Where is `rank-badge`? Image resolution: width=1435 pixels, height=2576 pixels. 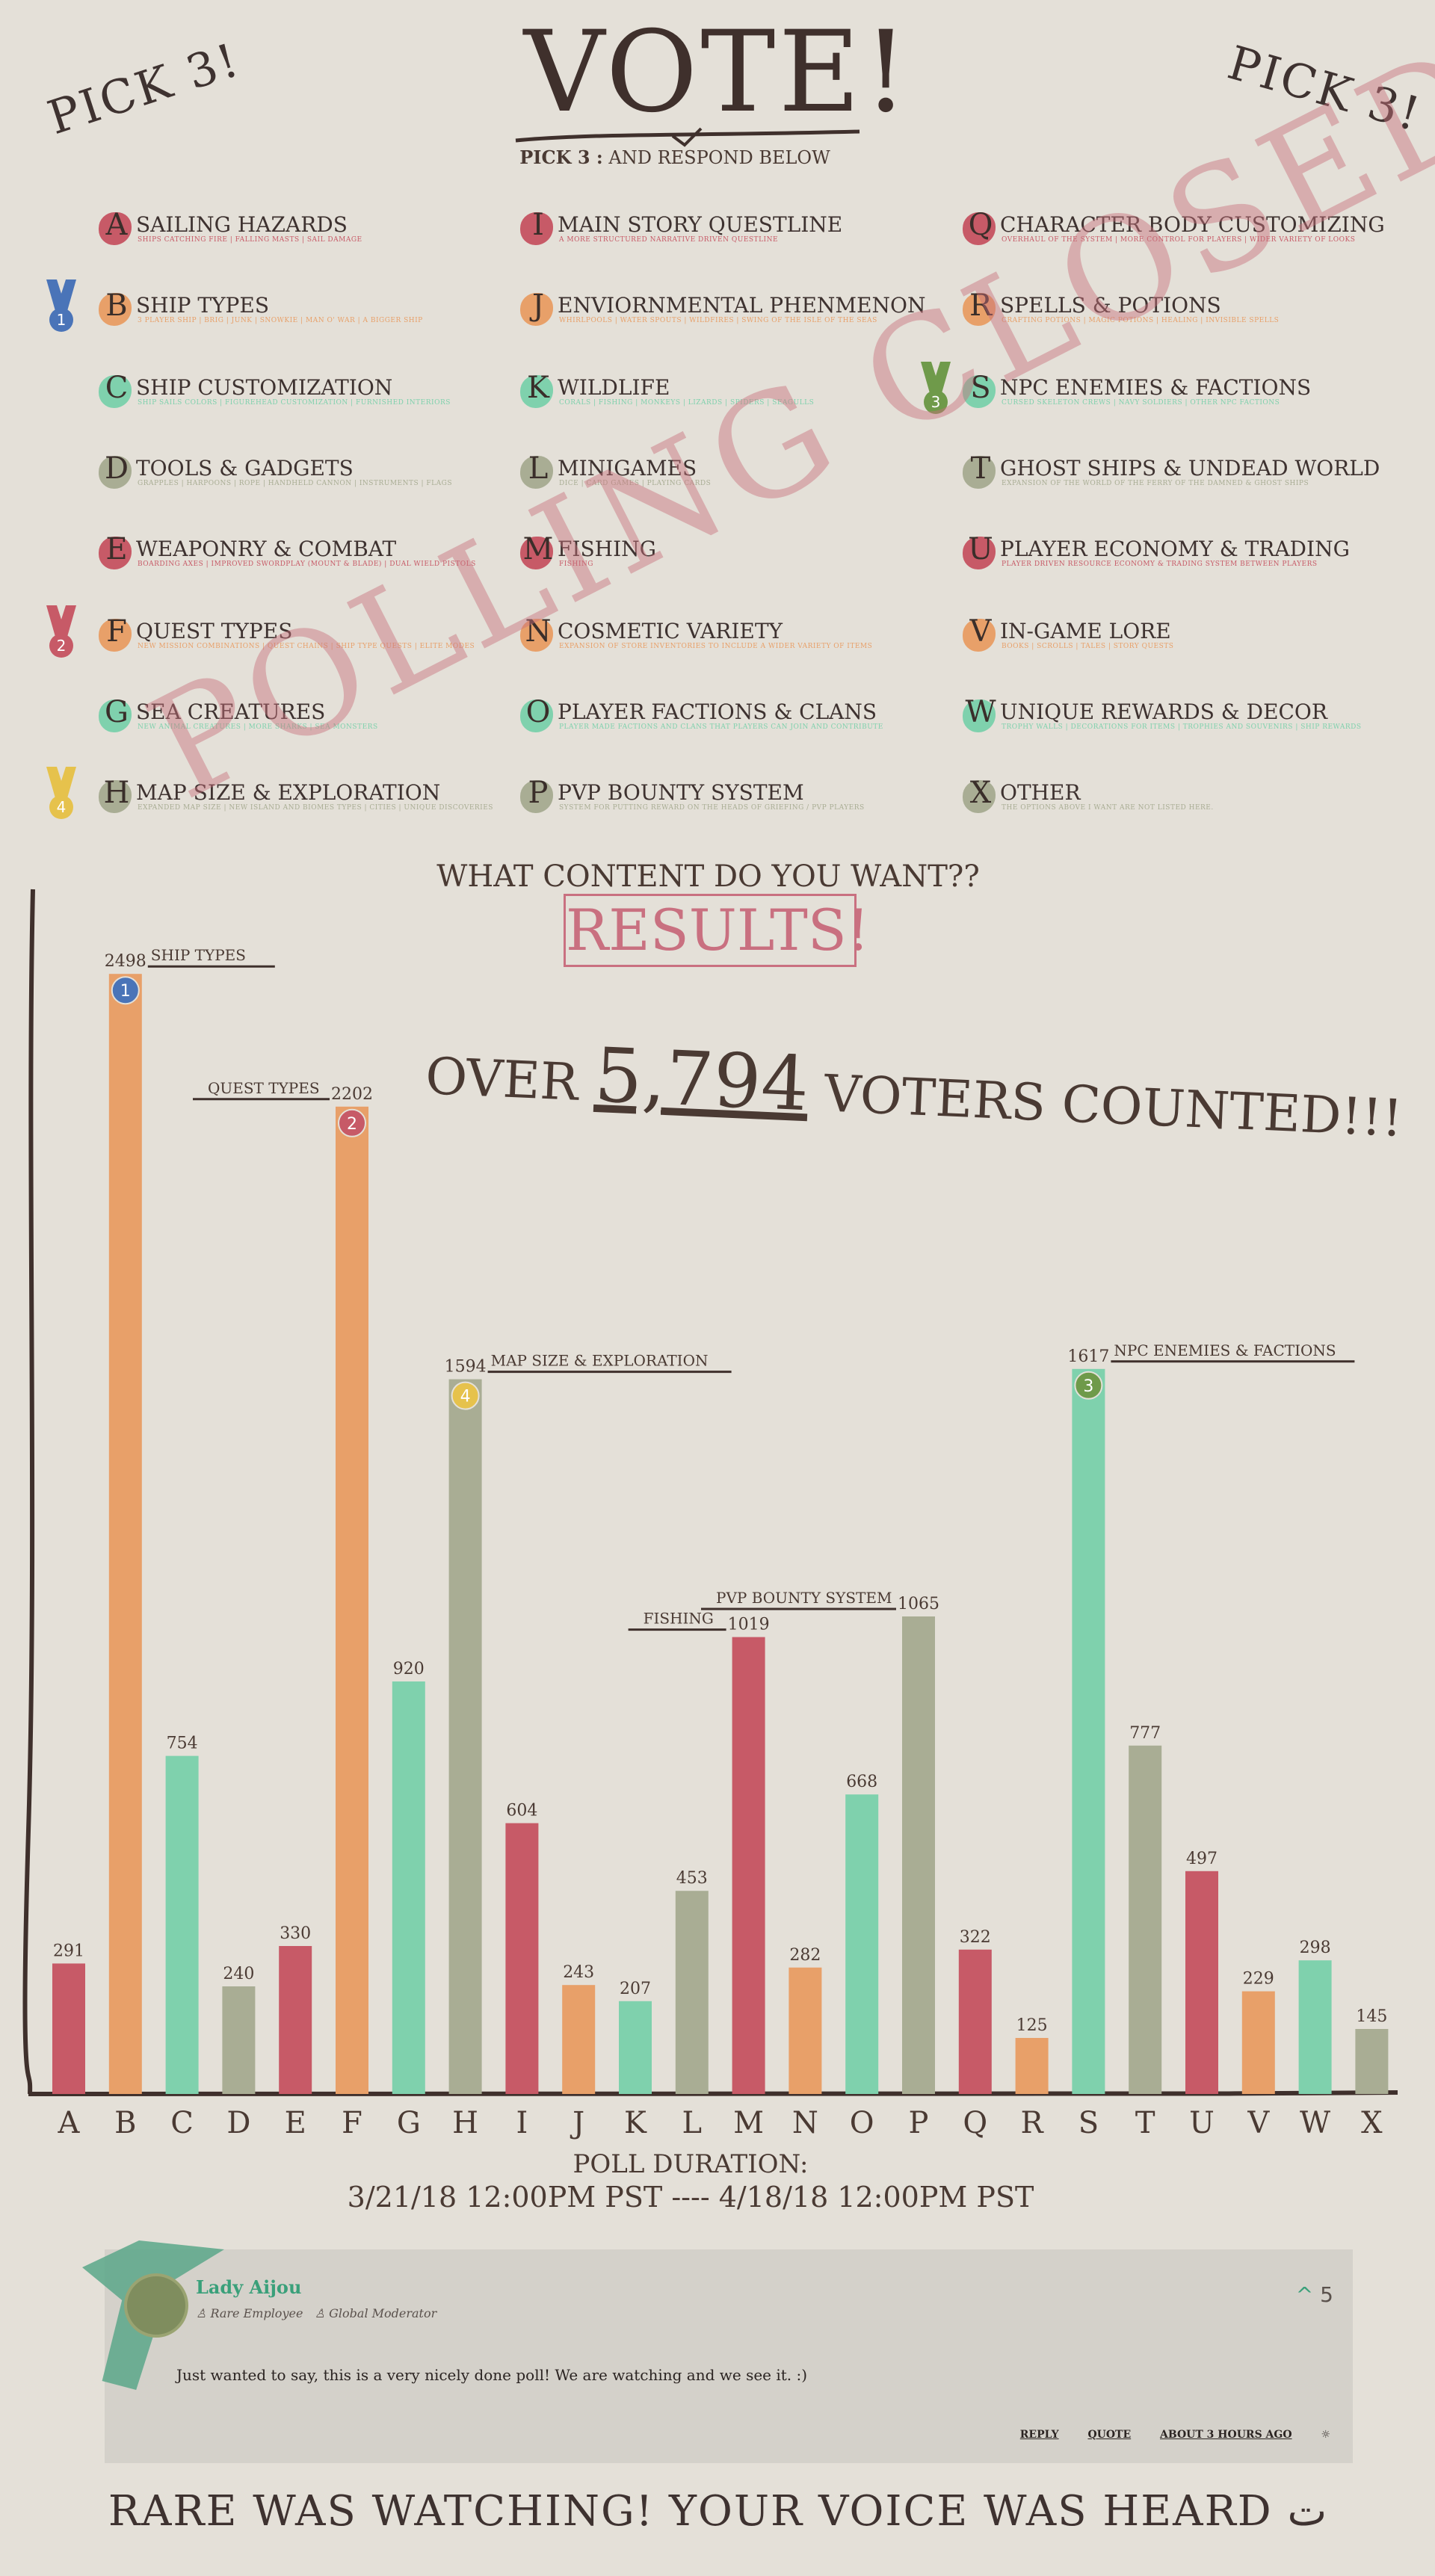
rank-badge is located at coordinates (466, 1395).